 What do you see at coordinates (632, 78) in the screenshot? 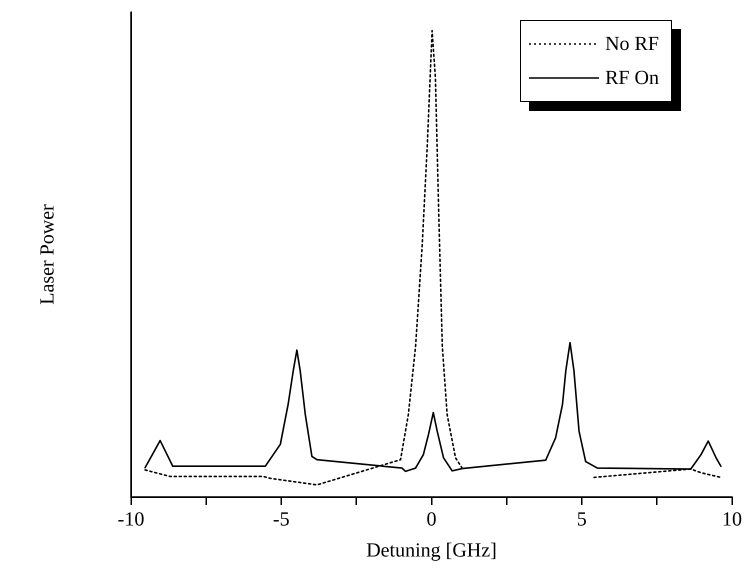
I see `legend-label: RF On` at bounding box center [632, 78].